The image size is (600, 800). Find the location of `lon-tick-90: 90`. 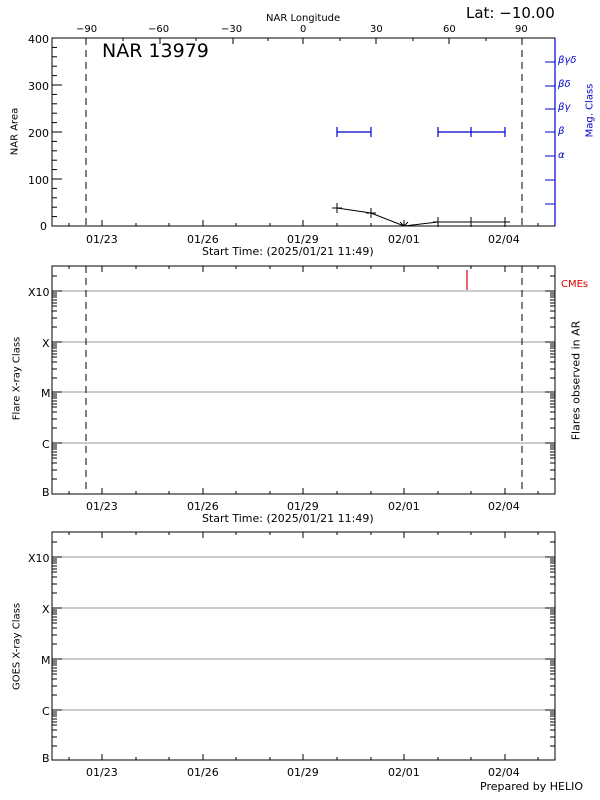

lon-tick-90: 90 is located at coordinates (521, 29).